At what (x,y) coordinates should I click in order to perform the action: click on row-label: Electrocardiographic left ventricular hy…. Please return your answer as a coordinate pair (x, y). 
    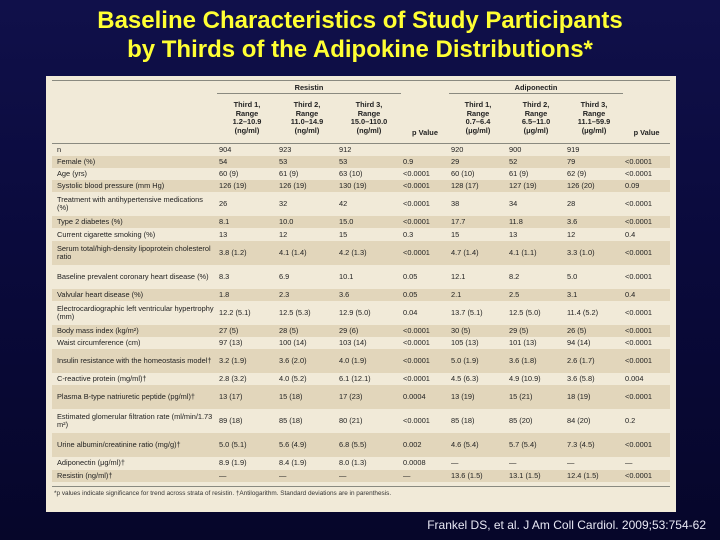
    Looking at the image, I should click on (135, 312).